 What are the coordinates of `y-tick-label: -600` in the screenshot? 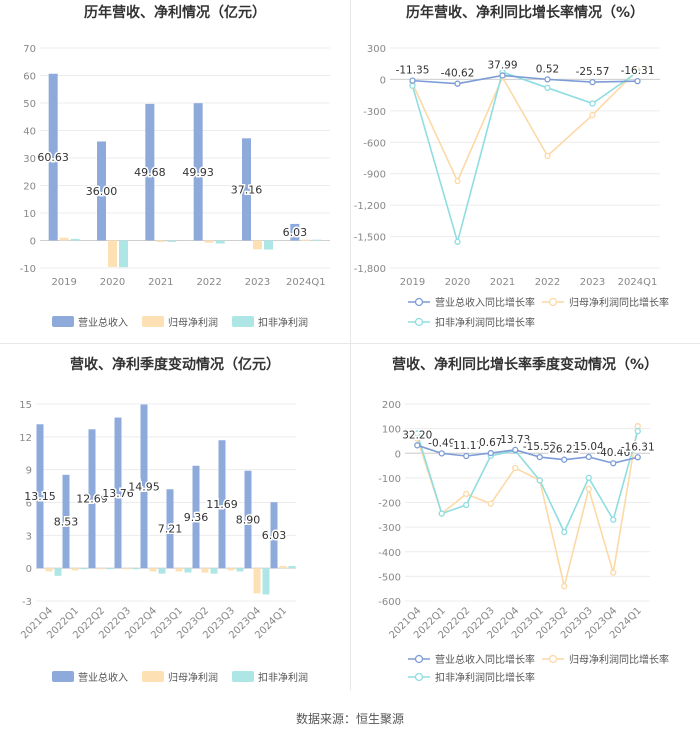 It's located at (389, 602).